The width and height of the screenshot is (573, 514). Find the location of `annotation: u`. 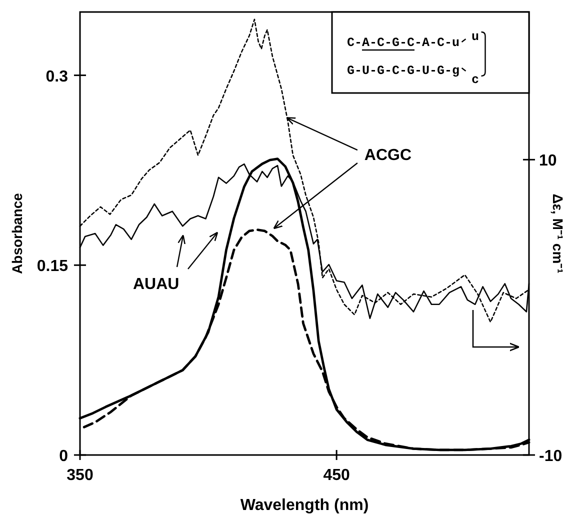

annotation: u is located at coordinates (476, 37).